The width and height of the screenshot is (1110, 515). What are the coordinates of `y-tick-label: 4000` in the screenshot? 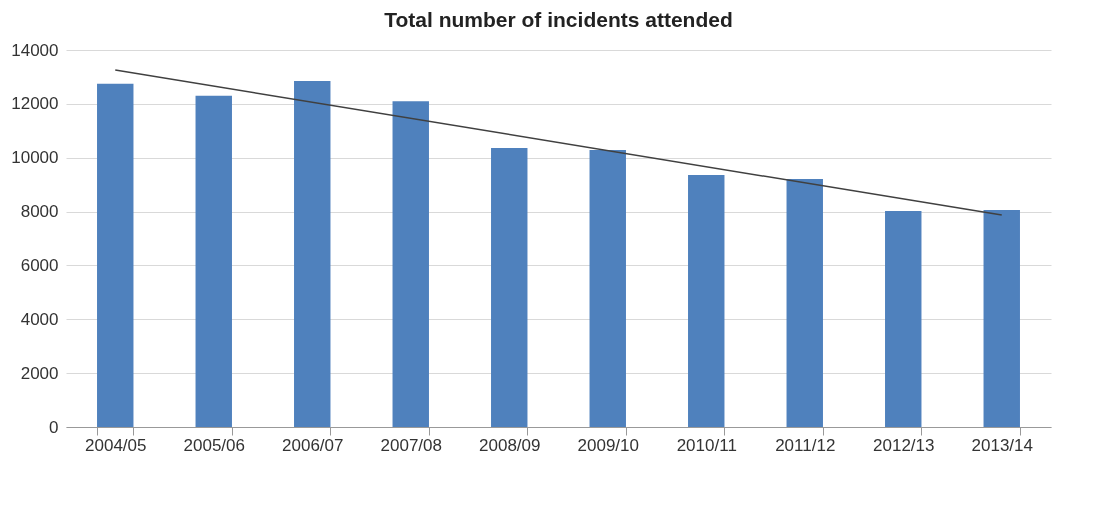 It's located at (39, 319).